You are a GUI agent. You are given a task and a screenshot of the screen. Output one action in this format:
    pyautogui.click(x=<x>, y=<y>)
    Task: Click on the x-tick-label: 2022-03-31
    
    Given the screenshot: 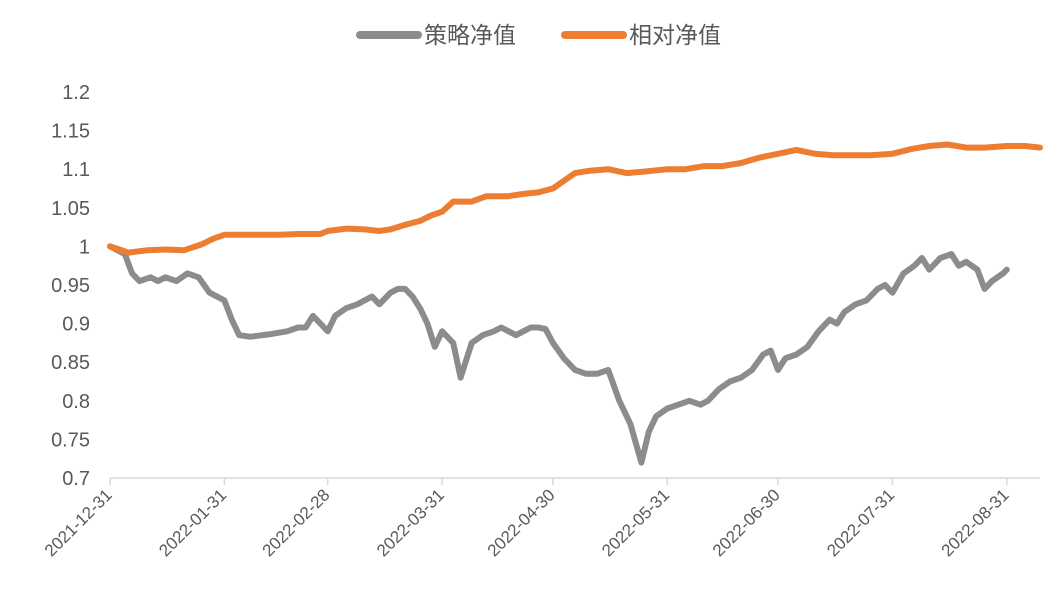 What is the action you would take?
    pyautogui.click(x=410, y=522)
    